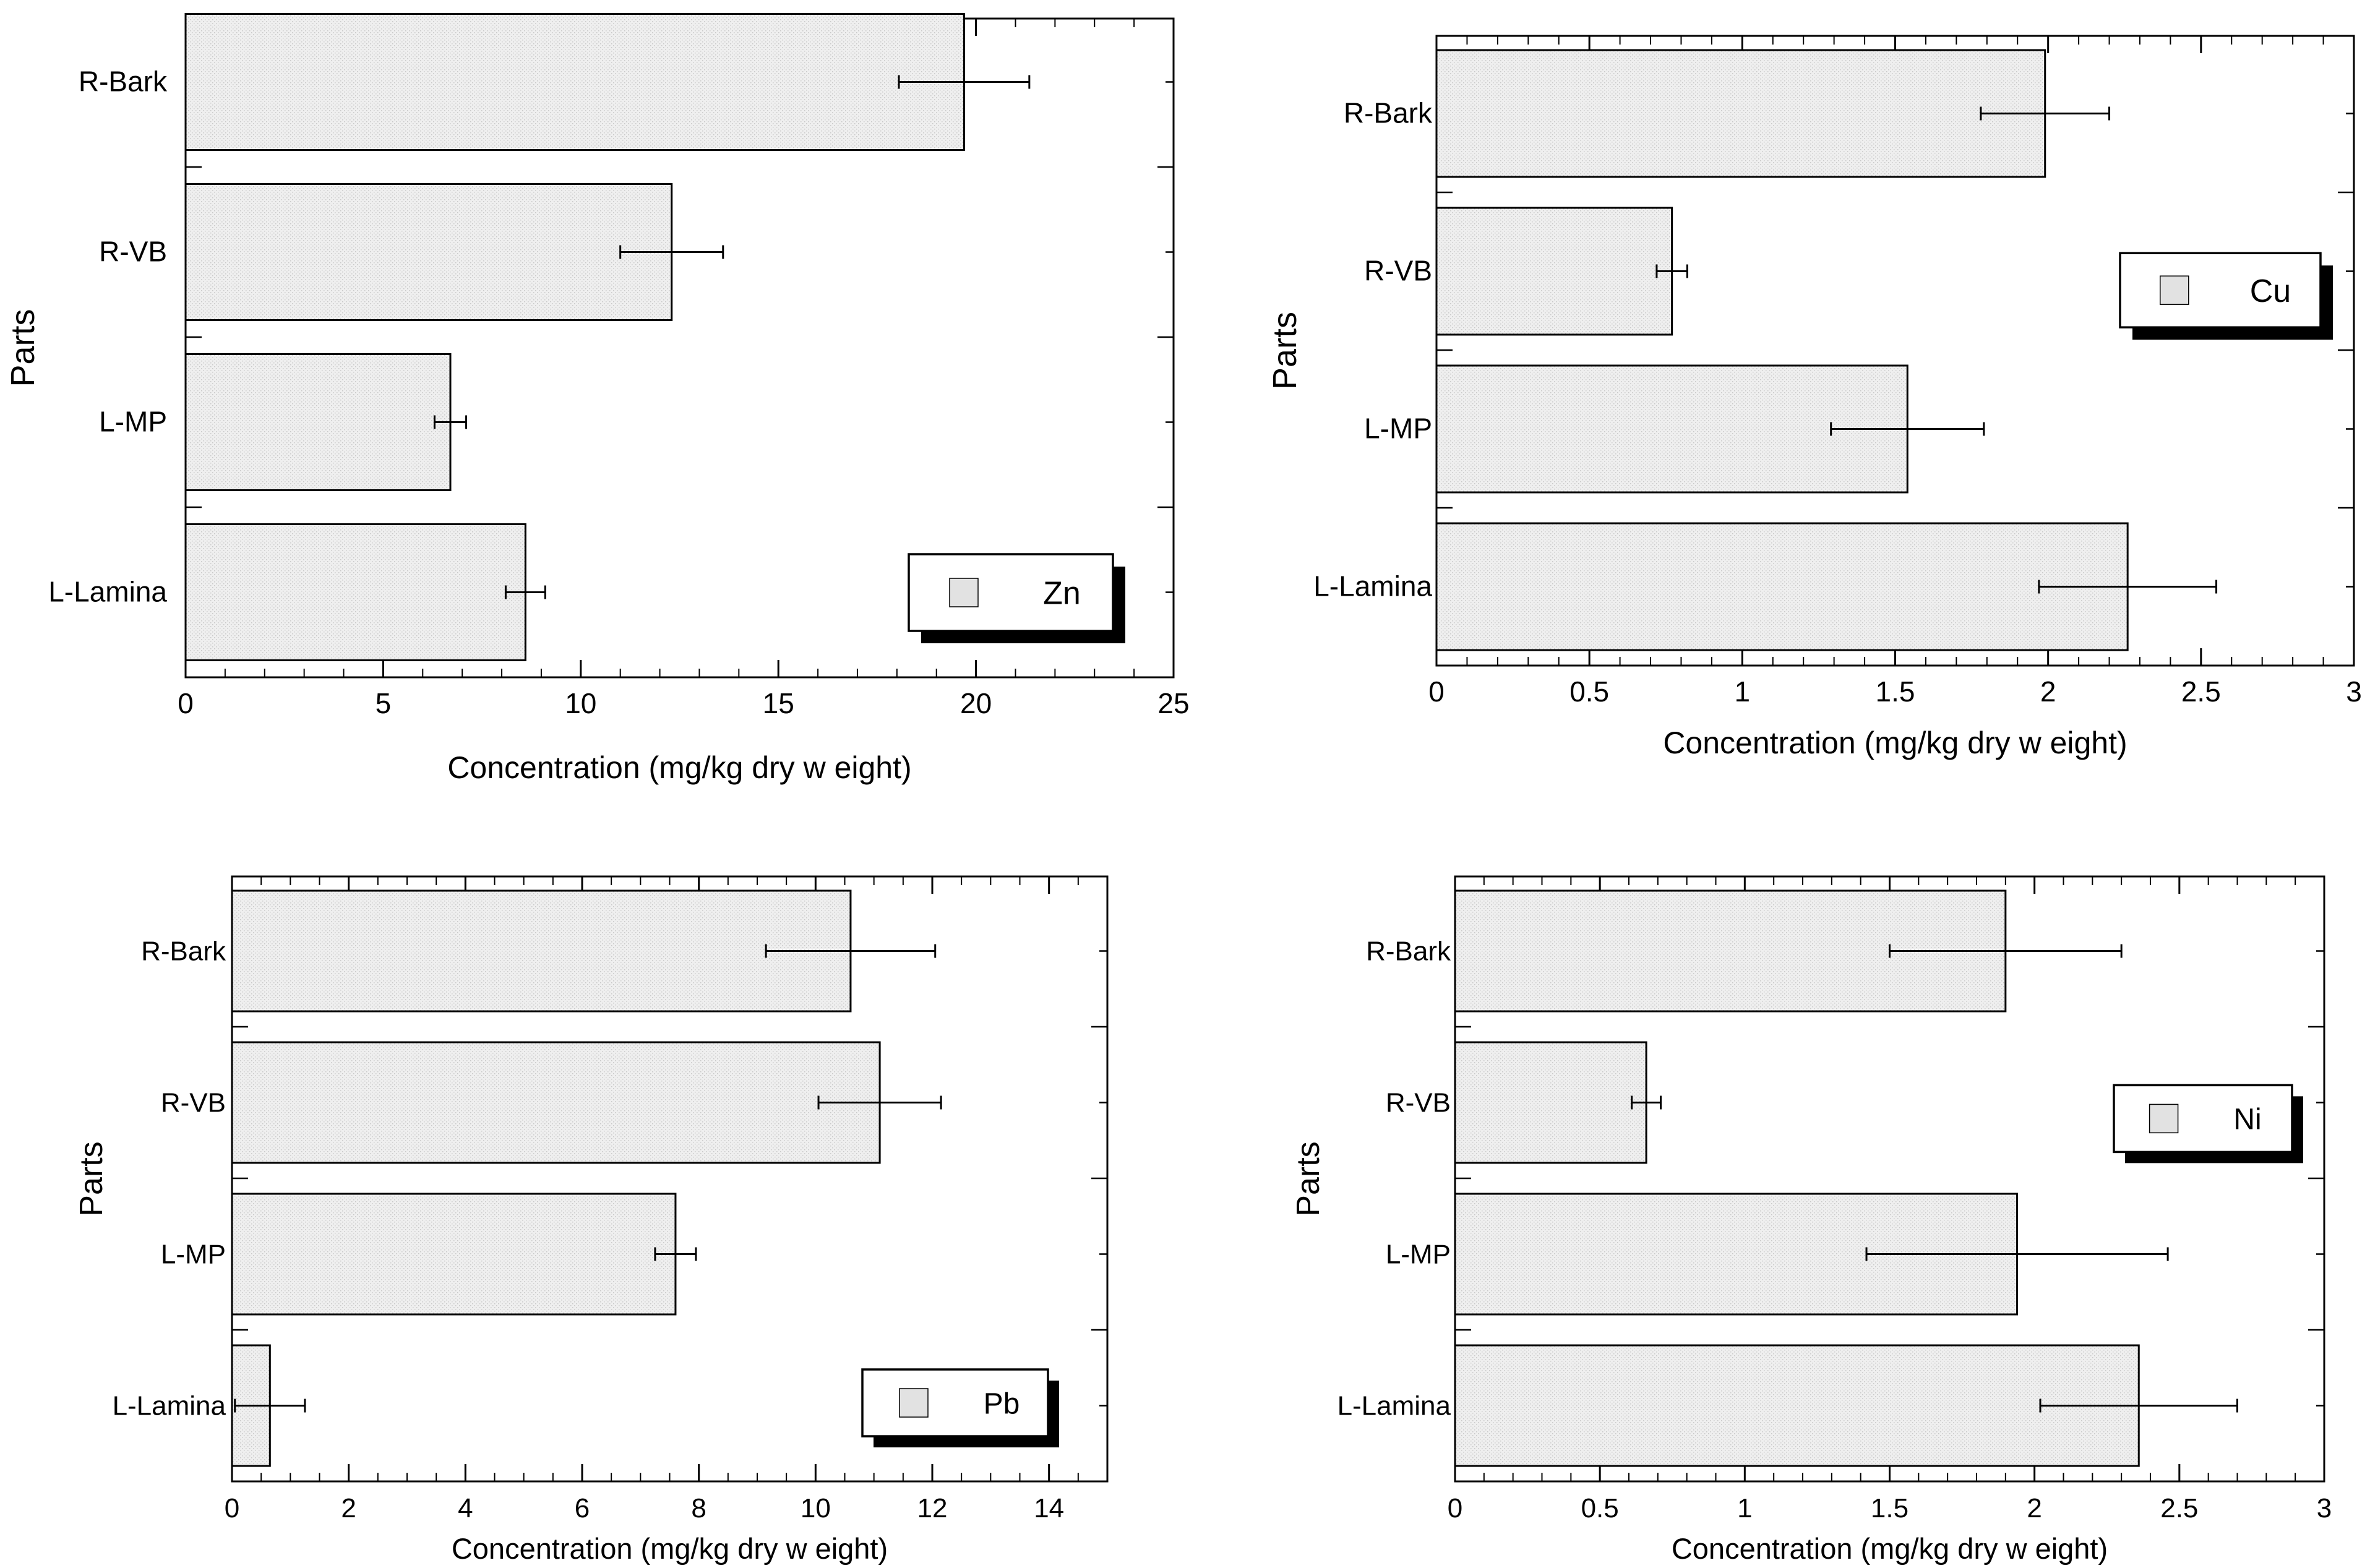 The image size is (2370, 1568). I want to click on legend: Ni, so click(2208, 1123).